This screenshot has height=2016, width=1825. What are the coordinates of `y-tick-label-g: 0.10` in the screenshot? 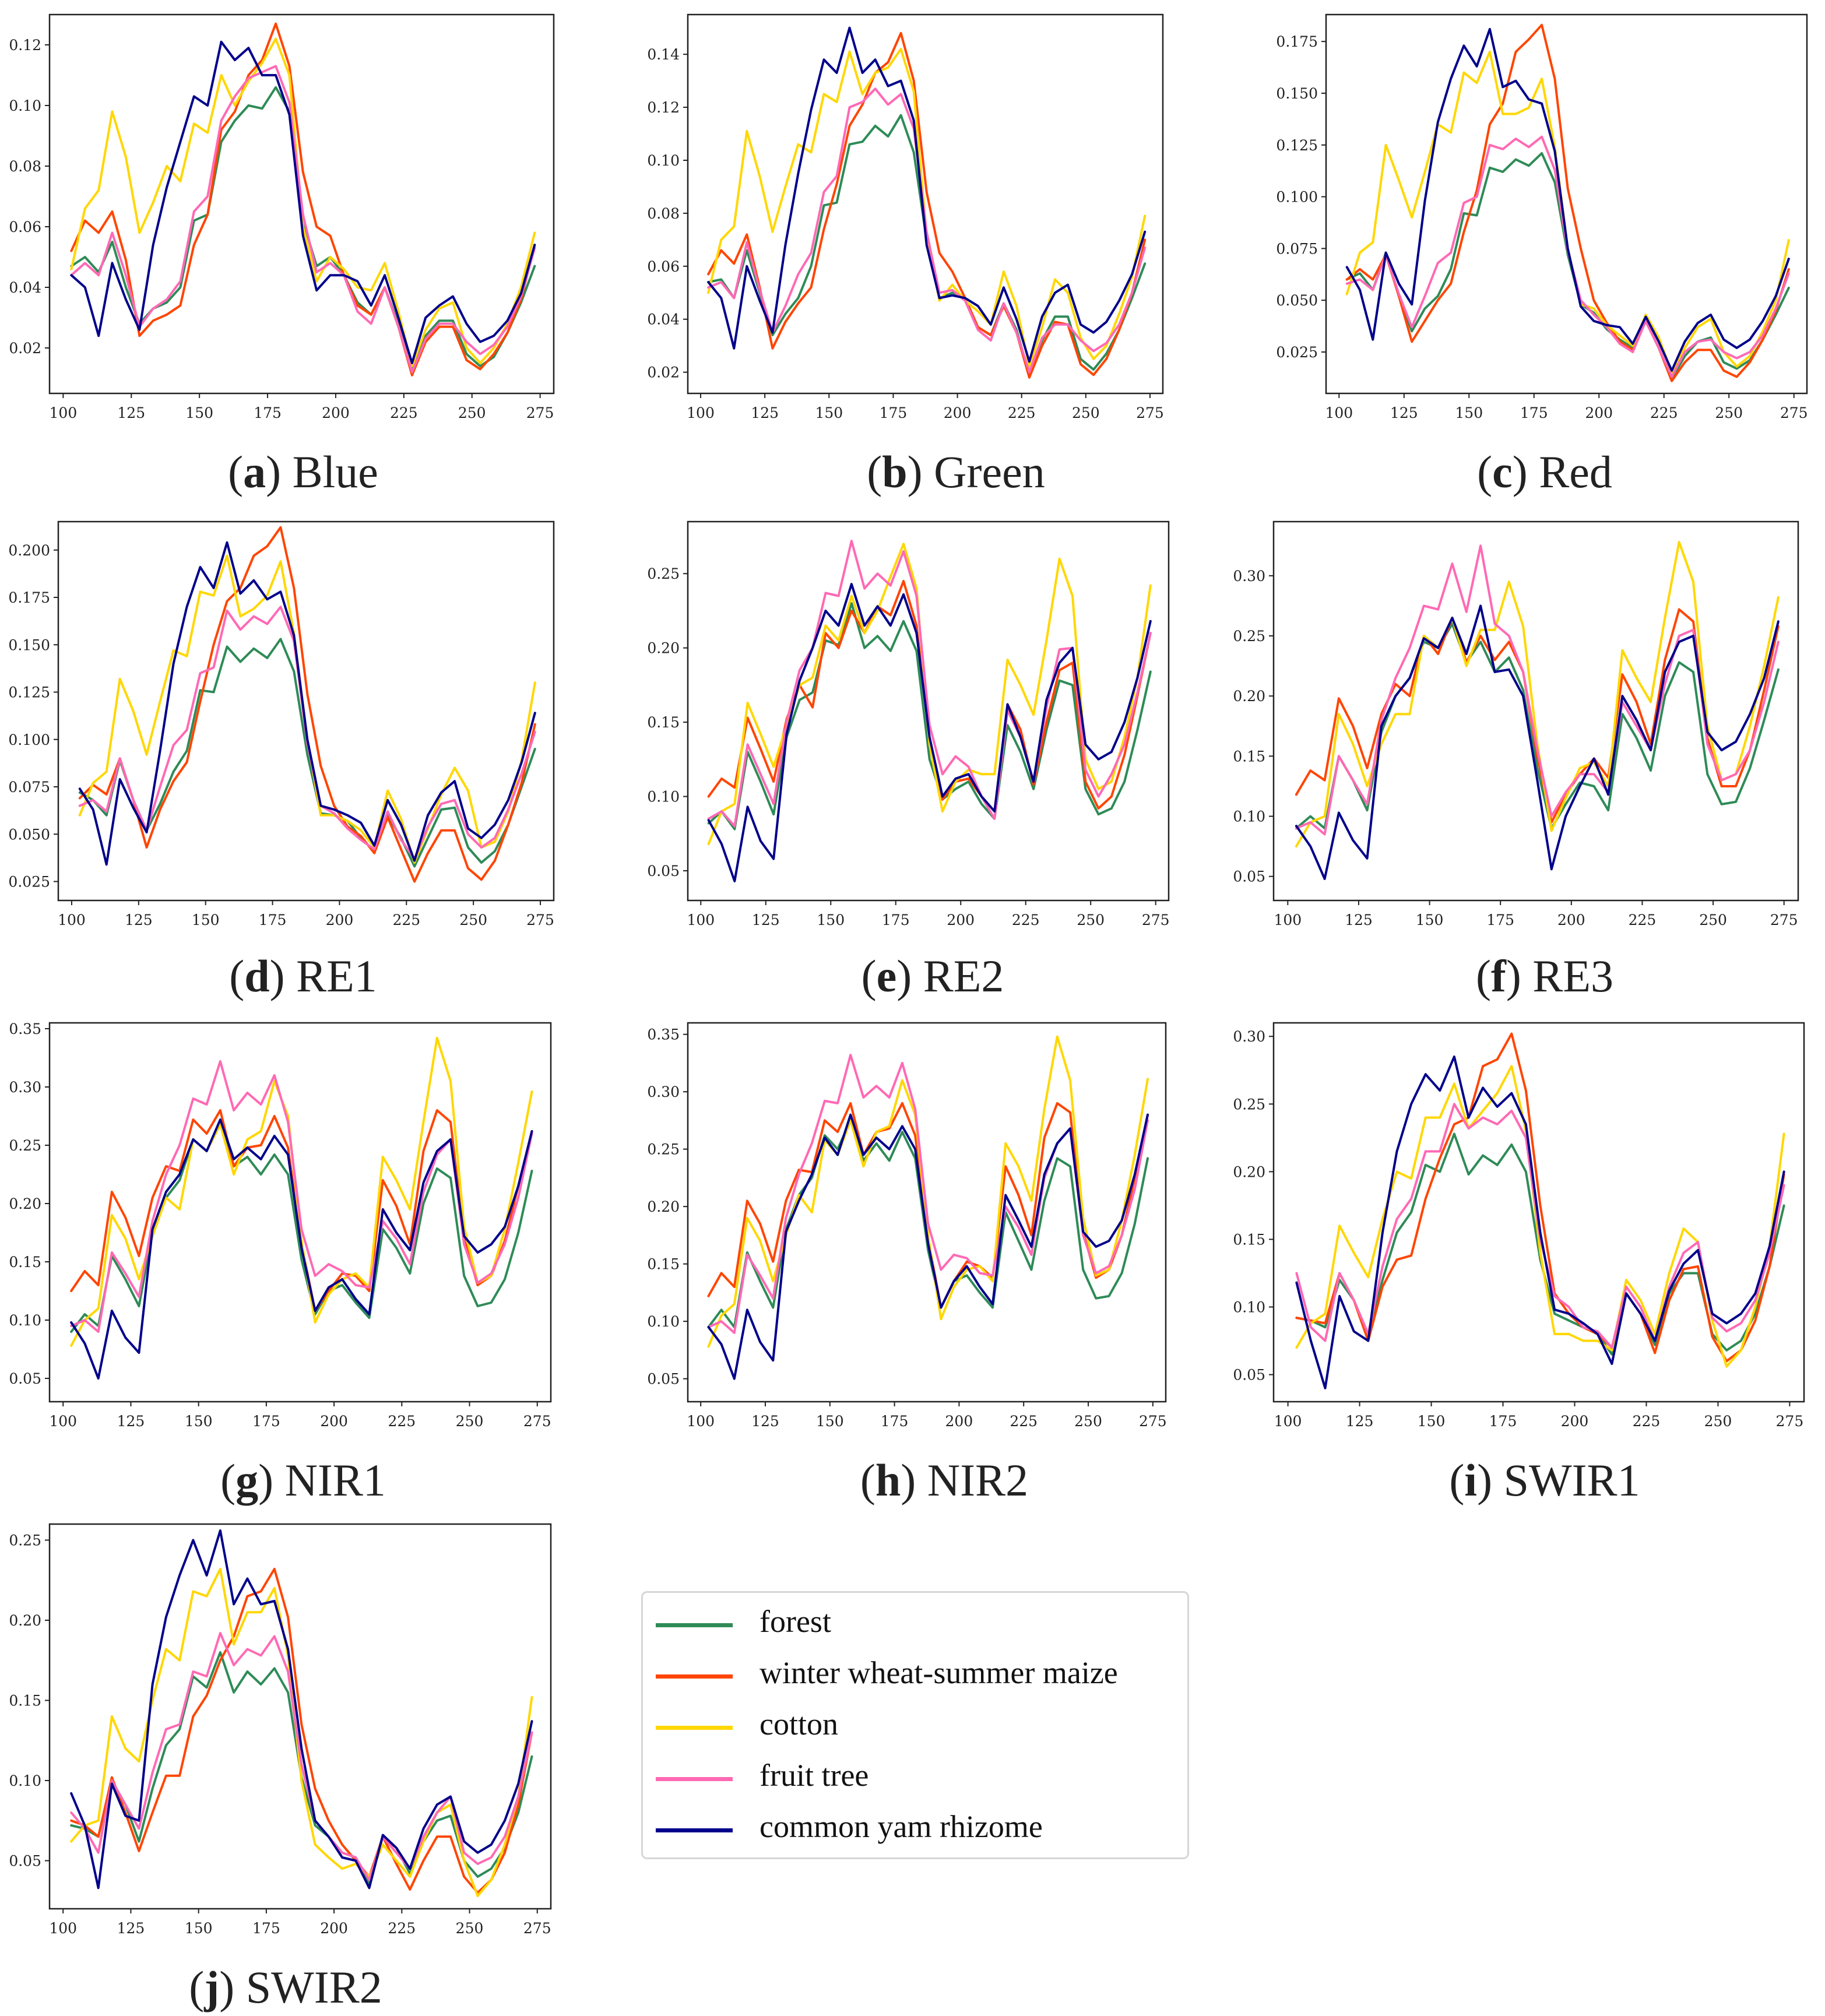 It's located at (25, 1320).